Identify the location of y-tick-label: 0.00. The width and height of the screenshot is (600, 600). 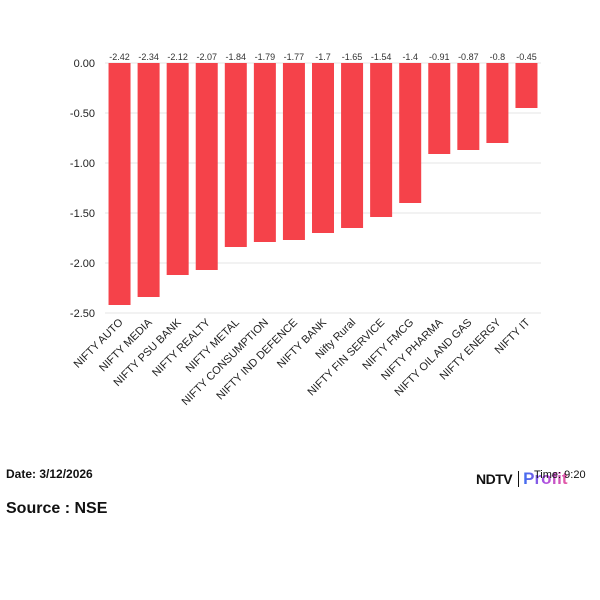
(84, 64).